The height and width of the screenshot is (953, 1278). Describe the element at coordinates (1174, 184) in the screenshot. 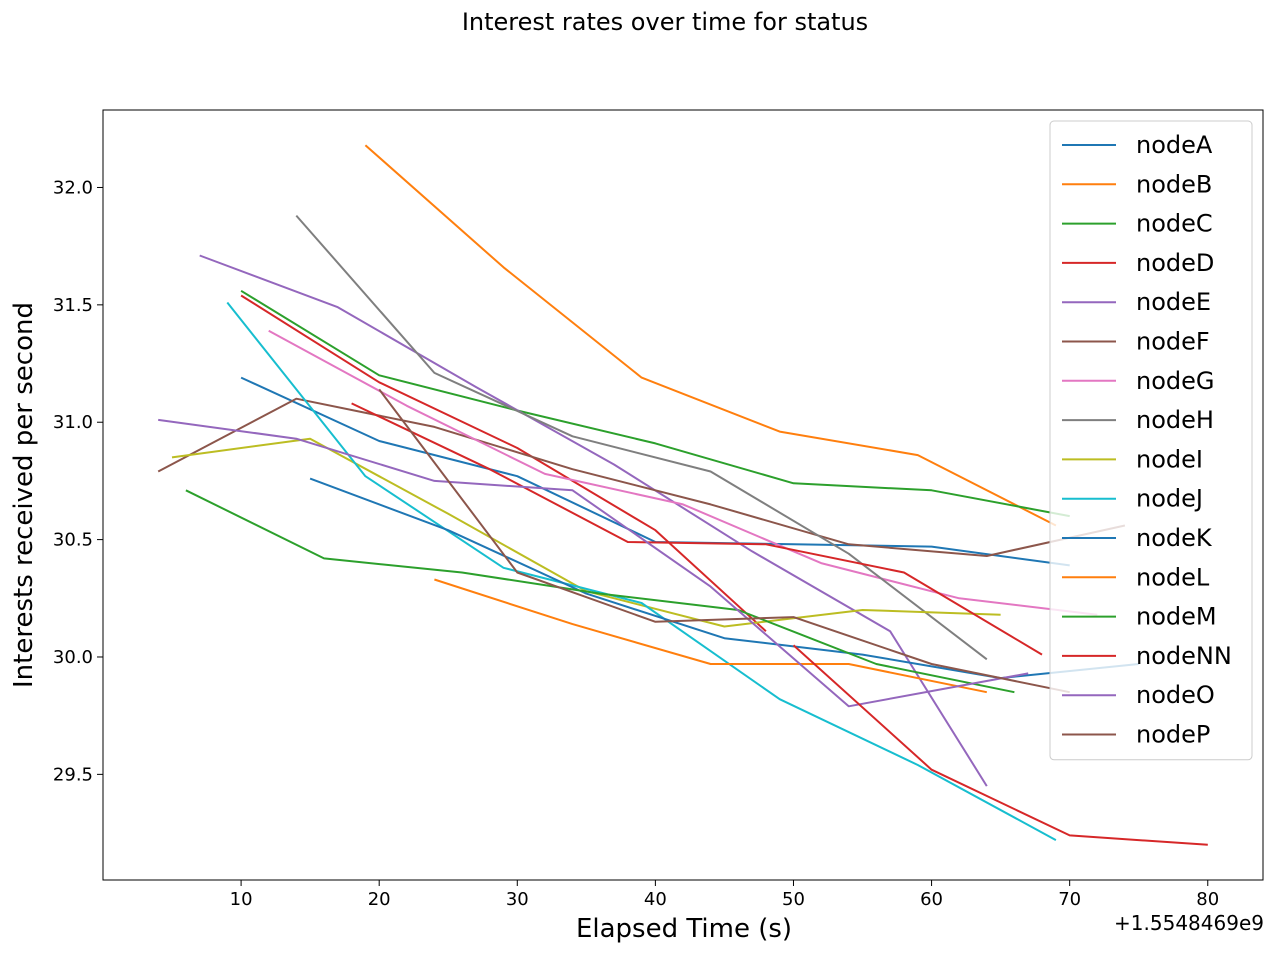

I see `legend-label-nodeb: nodeB` at that location.